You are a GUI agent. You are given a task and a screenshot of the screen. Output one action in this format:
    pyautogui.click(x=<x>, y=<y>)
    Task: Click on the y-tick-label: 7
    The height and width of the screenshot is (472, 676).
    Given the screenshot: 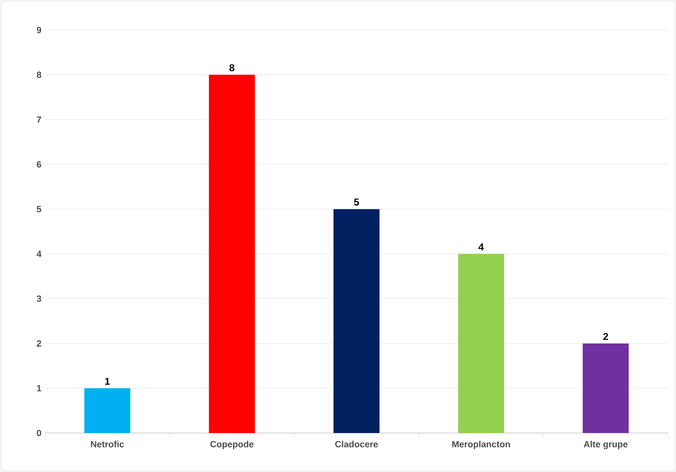 What is the action you would take?
    pyautogui.click(x=39, y=119)
    